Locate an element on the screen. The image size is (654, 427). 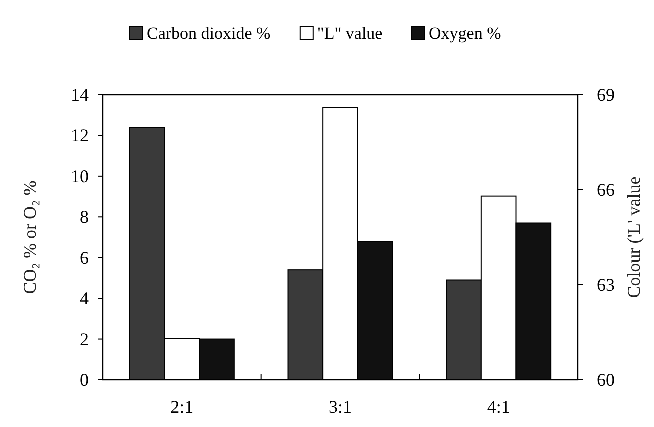
legend-label: Carbon dioxide % is located at coordinates (209, 33).